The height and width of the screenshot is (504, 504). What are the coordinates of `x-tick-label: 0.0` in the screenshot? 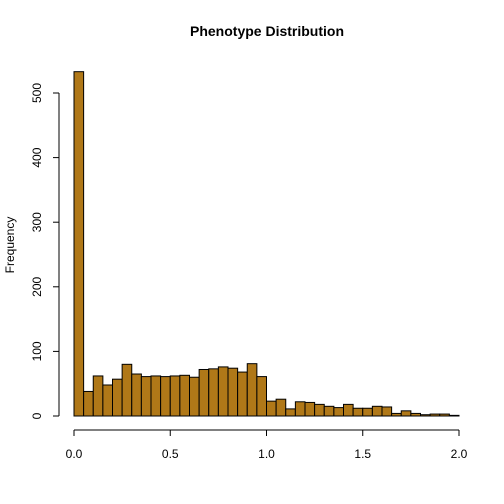 It's located at (74, 454).